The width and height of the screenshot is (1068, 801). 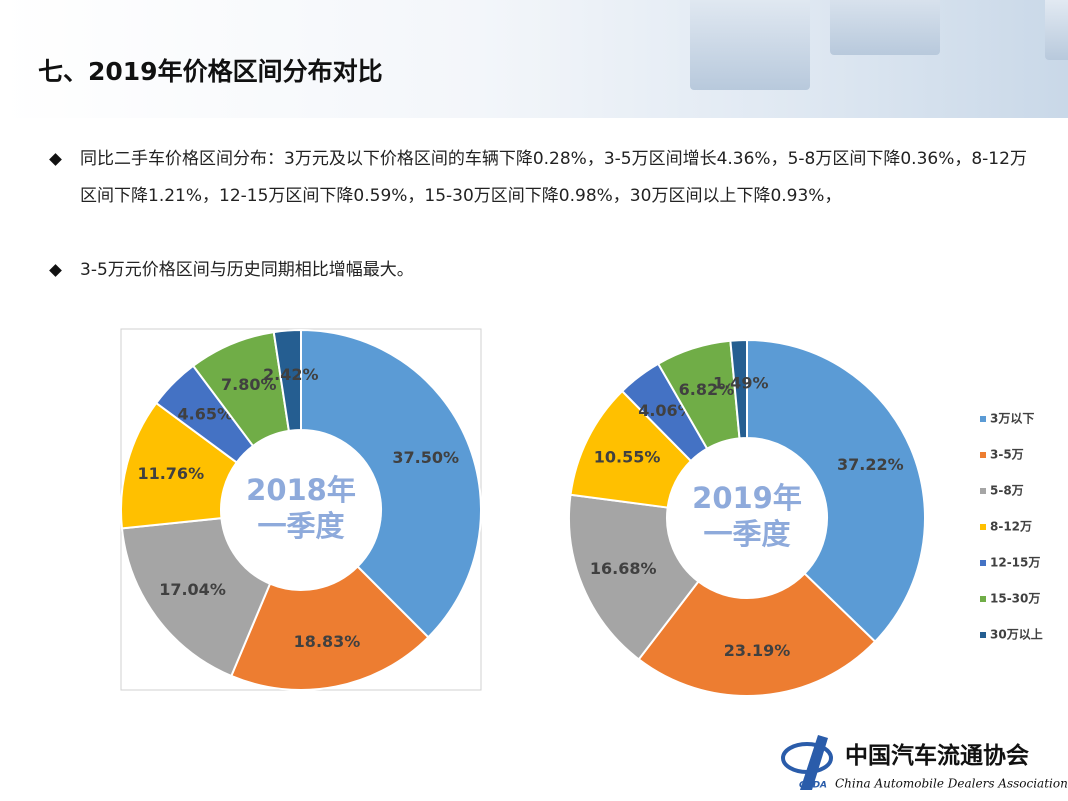 What do you see at coordinates (707, 389) in the screenshot?
I see `data-label: 6.82%` at bounding box center [707, 389].